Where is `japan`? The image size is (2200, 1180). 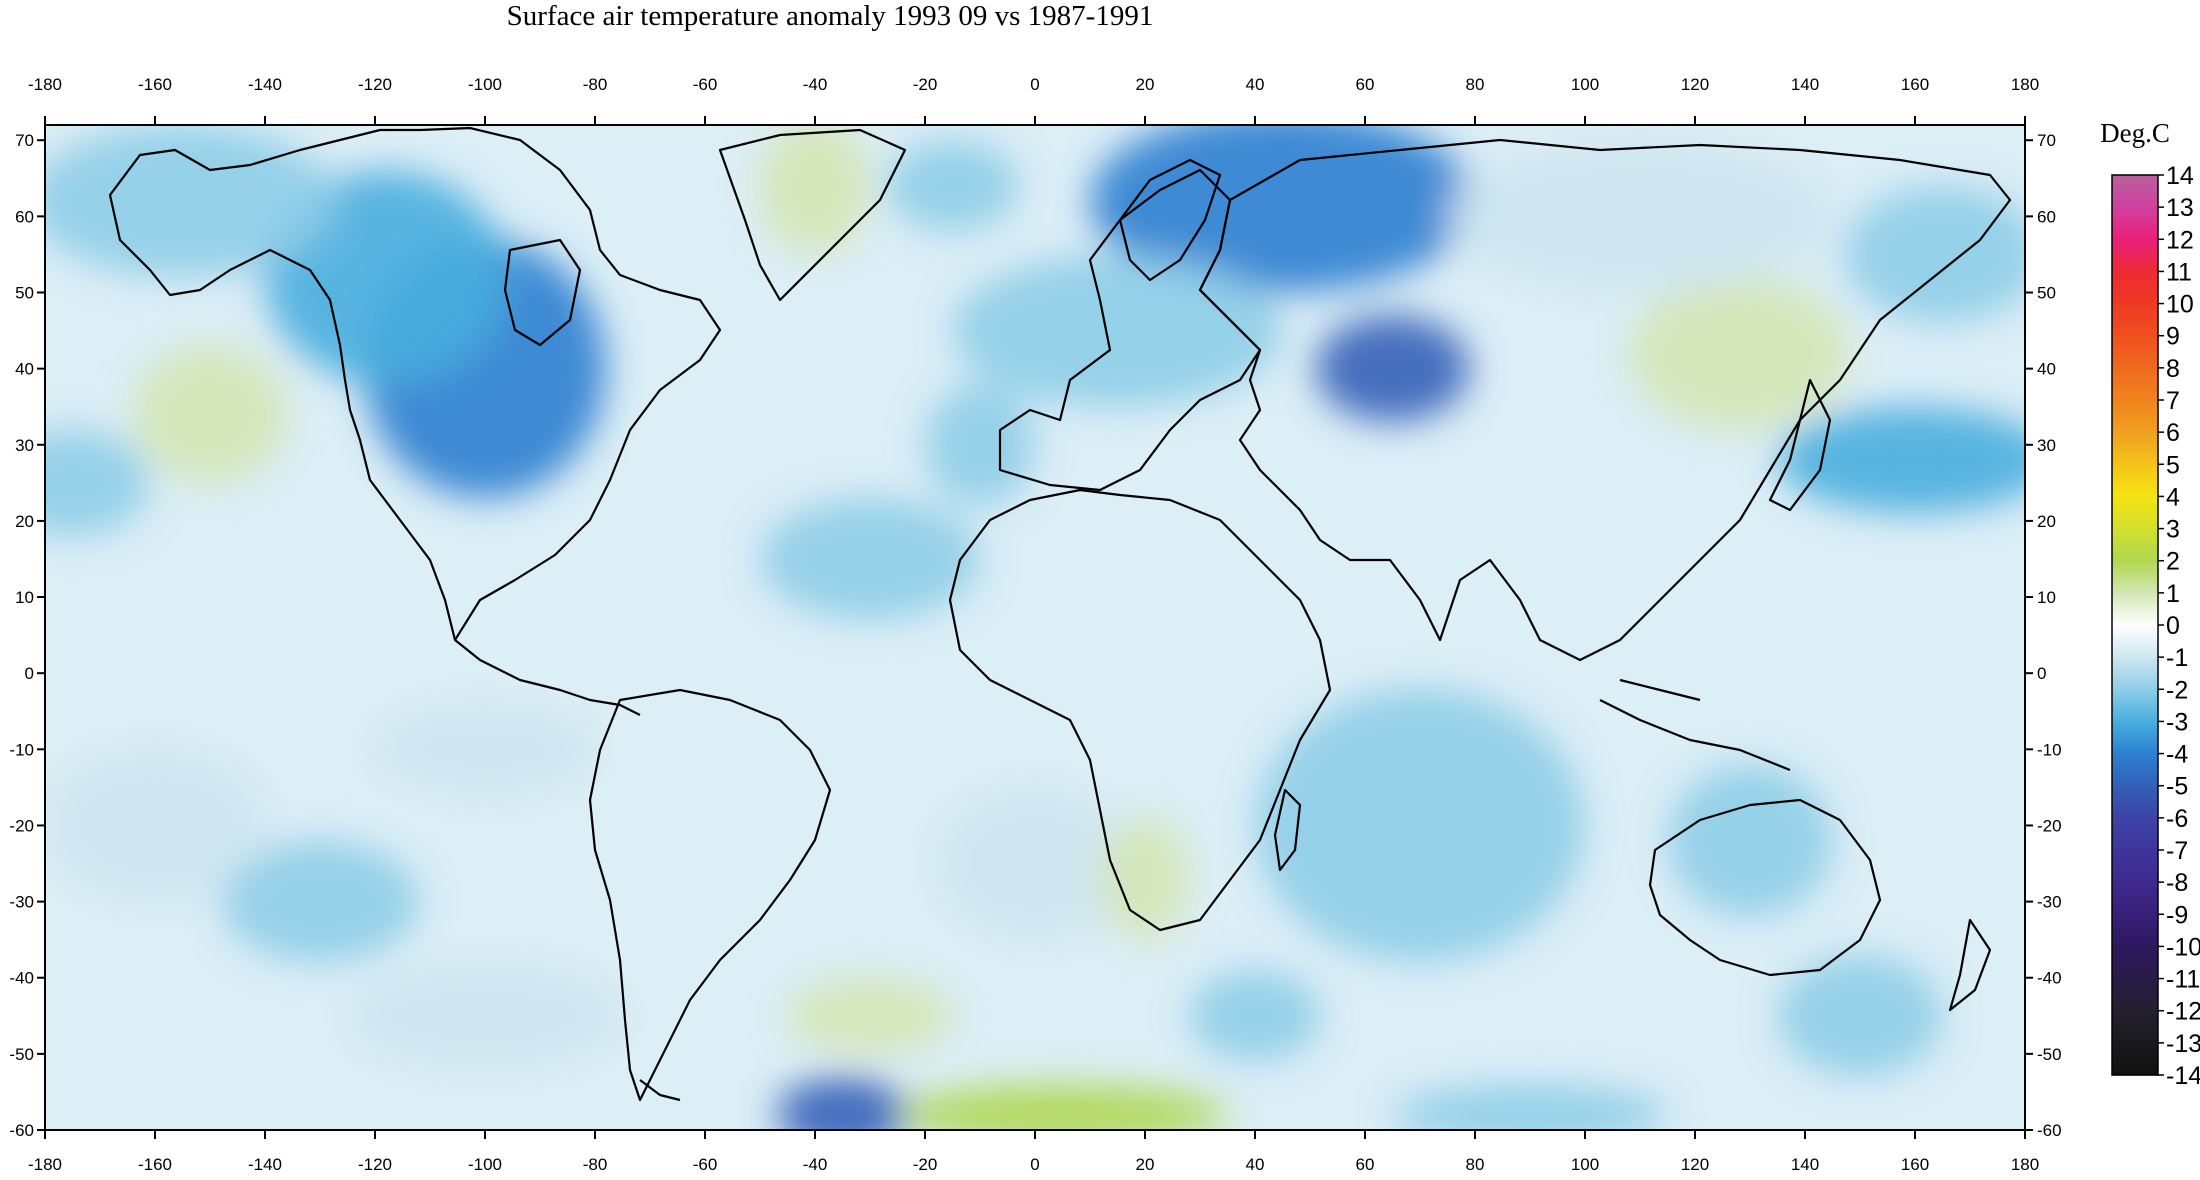
japan is located at coordinates (1800, 445).